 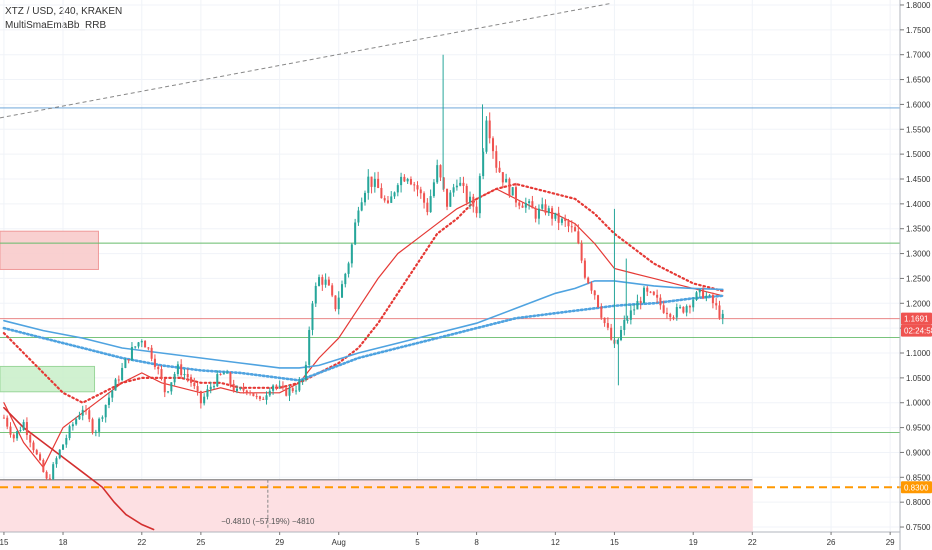 I want to click on price-tick-label: 1.3500, so click(x=918, y=229).